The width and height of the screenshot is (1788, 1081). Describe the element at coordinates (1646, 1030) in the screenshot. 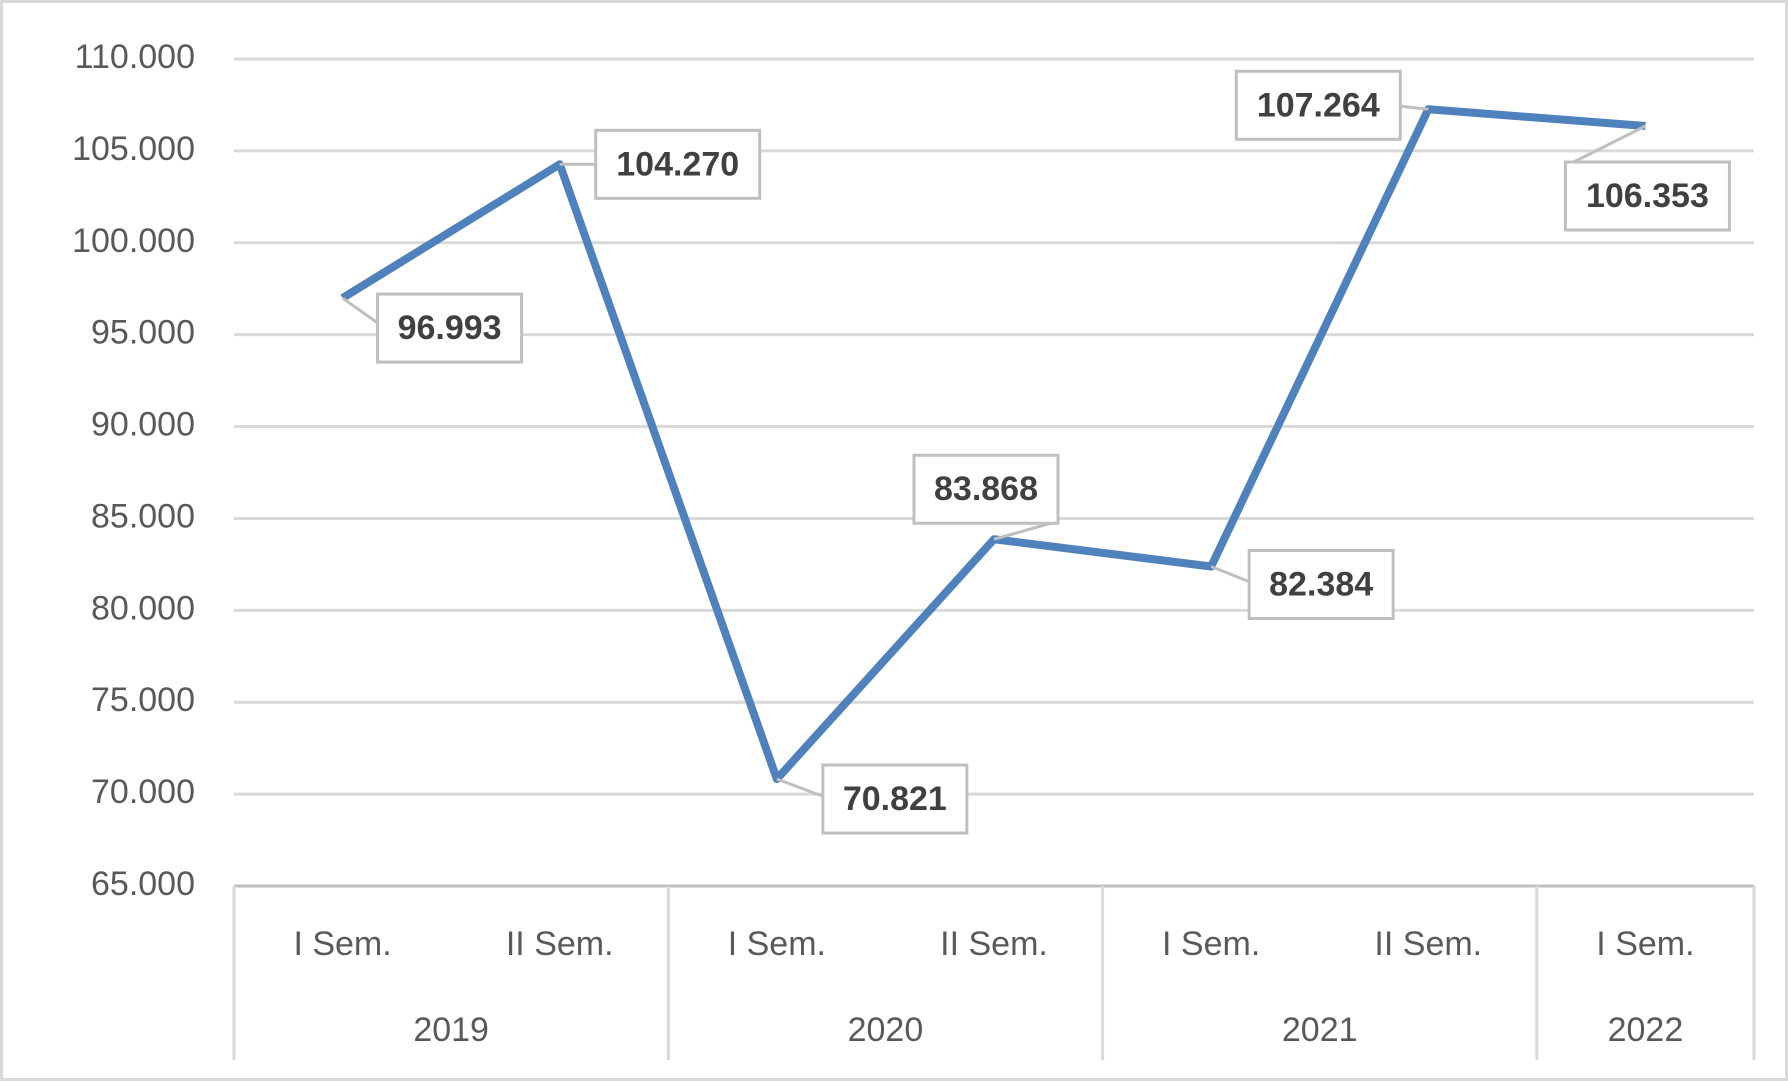

I see `group-label: 2022` at that location.